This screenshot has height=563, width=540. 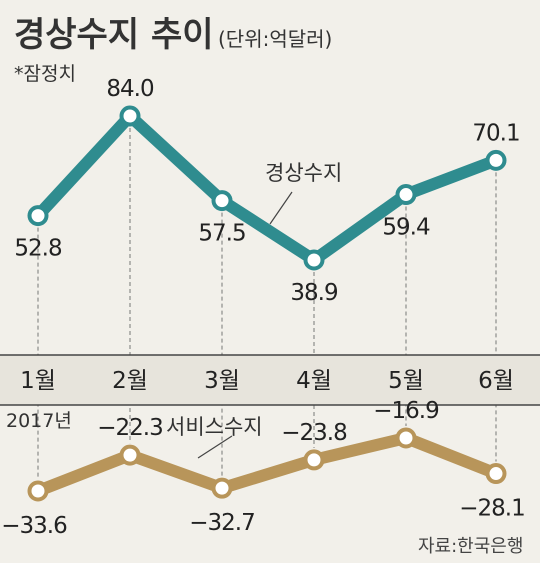 I want to click on current-account-value-label-2: 84.0, so click(x=130, y=89).